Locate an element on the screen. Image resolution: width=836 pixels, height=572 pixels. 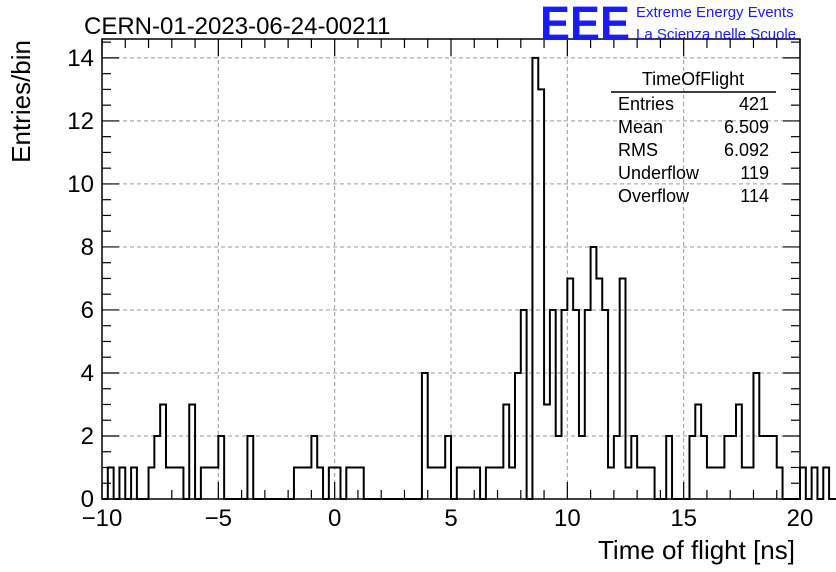
stats-row-label: Underflow is located at coordinates (659, 173).